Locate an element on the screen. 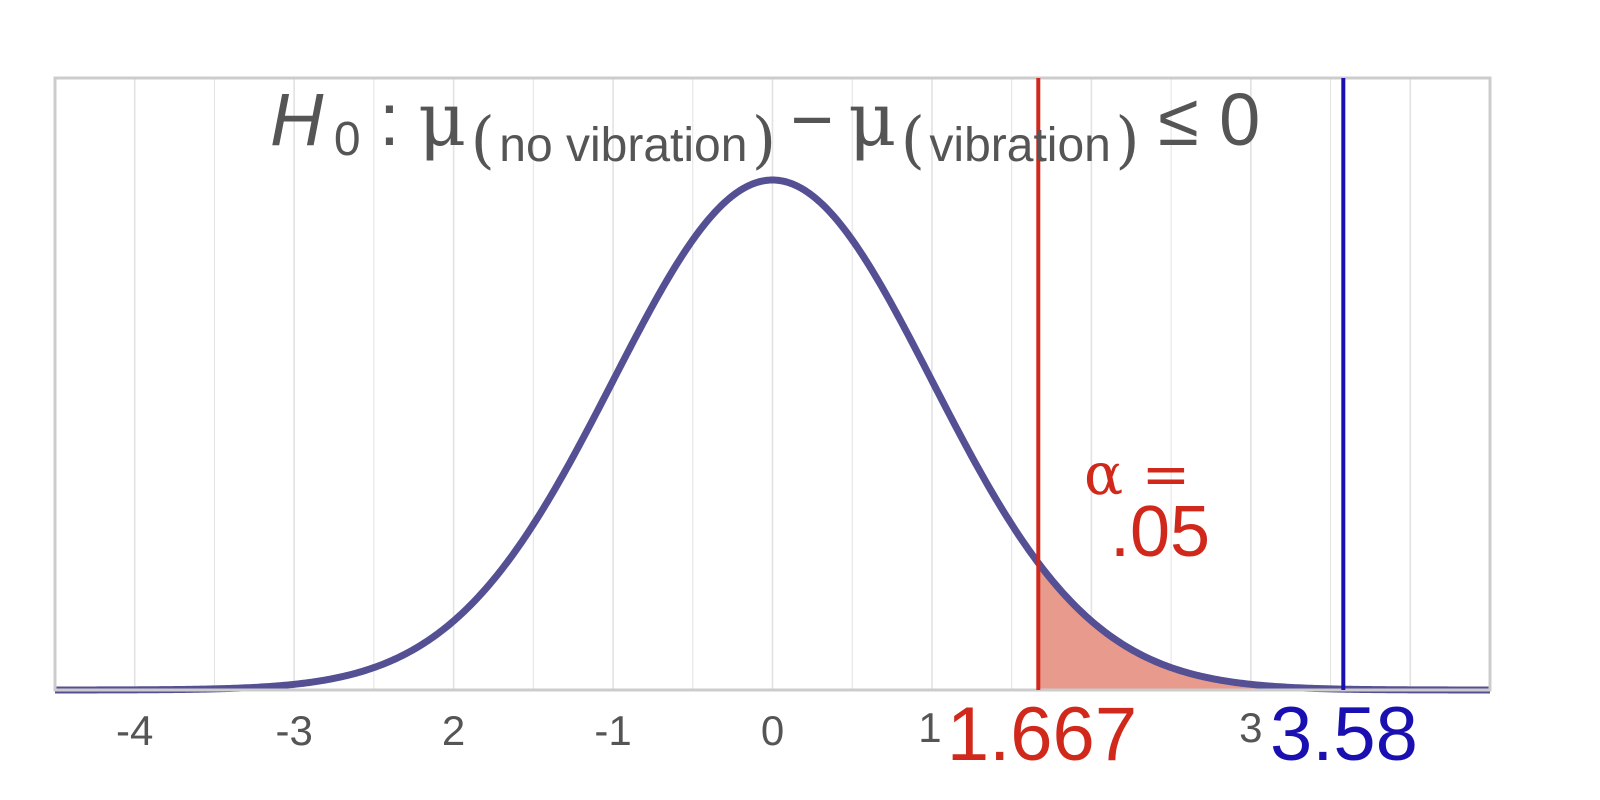 This screenshot has width=1600, height=800. title-paren-close-1: ) is located at coordinates (764, 139).